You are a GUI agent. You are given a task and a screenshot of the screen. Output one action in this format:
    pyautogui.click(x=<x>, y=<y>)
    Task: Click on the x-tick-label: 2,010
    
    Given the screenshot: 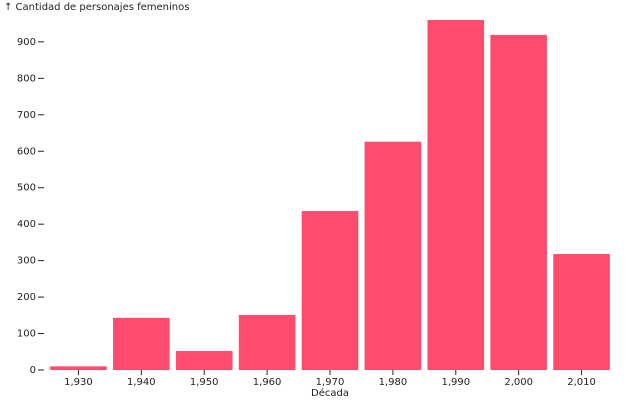 What is the action you would take?
    pyautogui.click(x=581, y=382)
    